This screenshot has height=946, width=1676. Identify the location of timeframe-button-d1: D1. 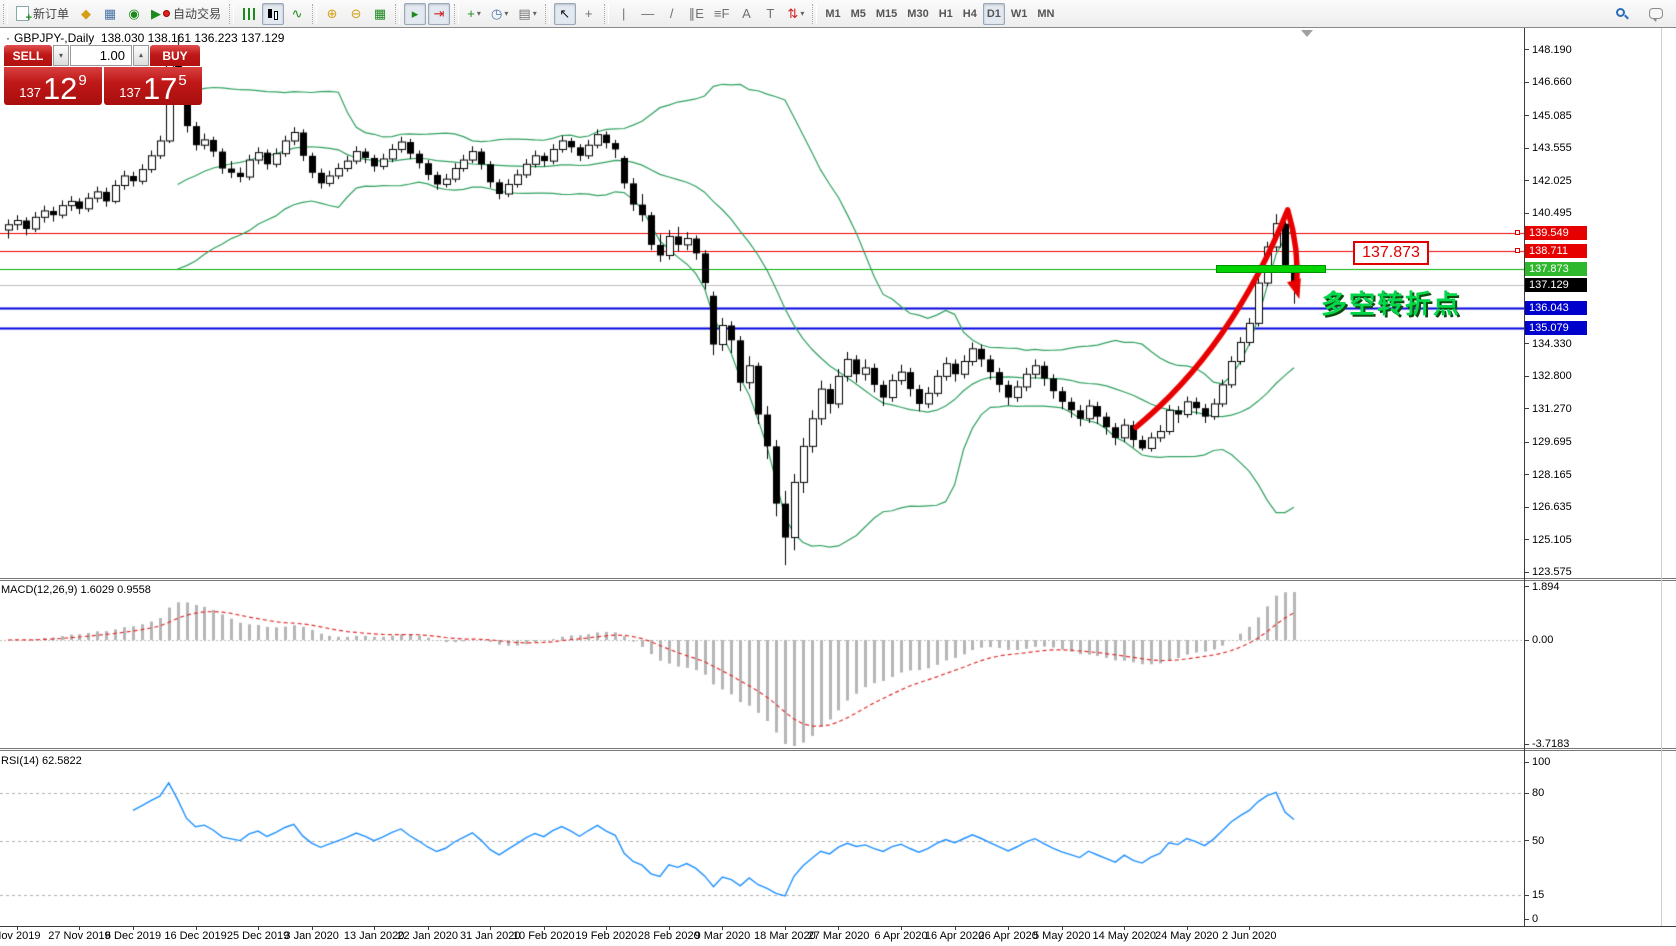
(993, 13).